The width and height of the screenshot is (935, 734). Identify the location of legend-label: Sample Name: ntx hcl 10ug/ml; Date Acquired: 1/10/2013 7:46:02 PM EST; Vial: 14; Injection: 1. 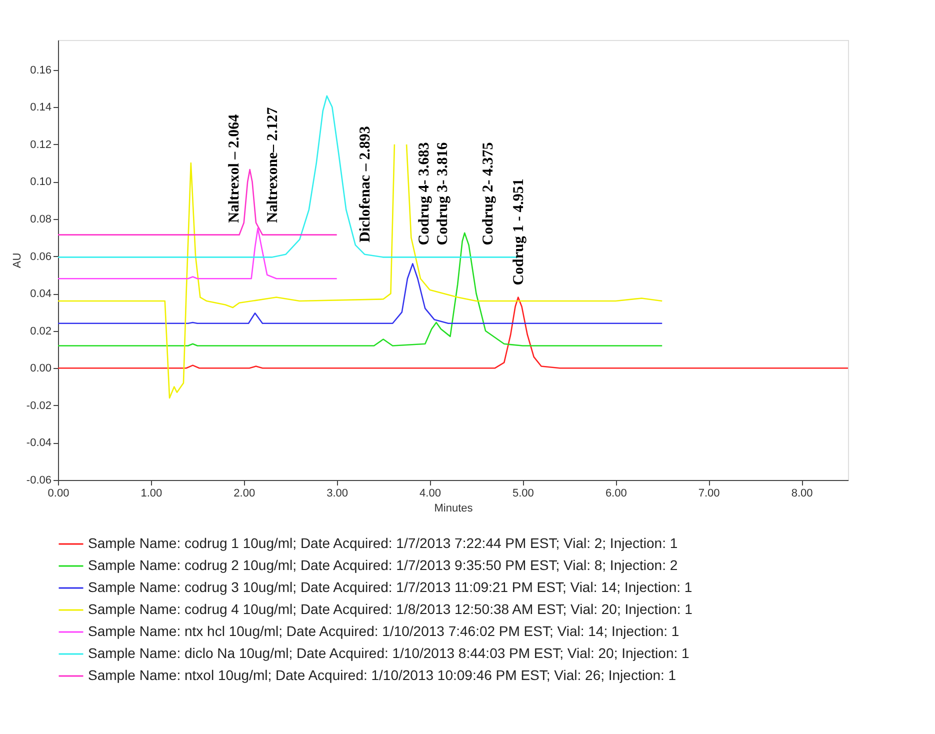
(384, 631).